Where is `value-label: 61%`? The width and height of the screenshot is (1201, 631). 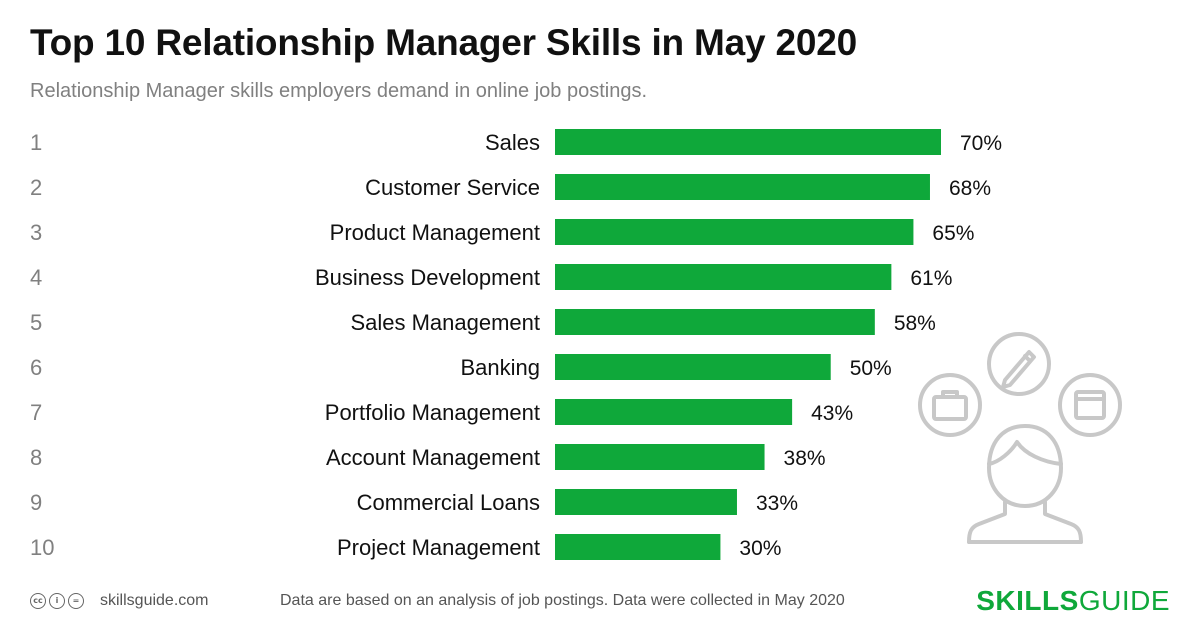
value-label: 61% is located at coordinates (931, 278).